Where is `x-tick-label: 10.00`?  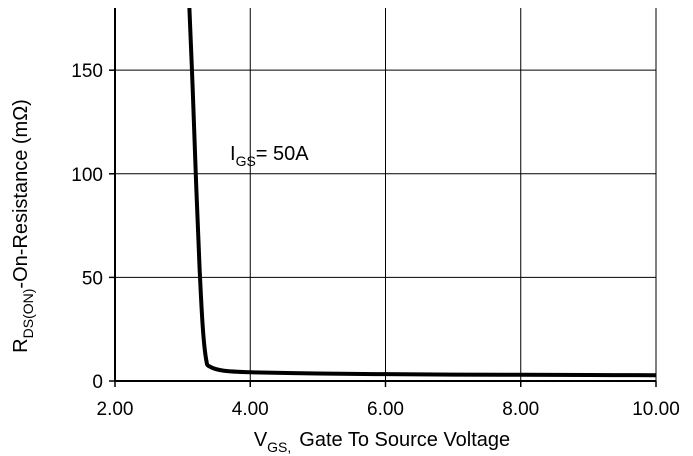
x-tick-label: 10.00 is located at coordinates (656, 409).